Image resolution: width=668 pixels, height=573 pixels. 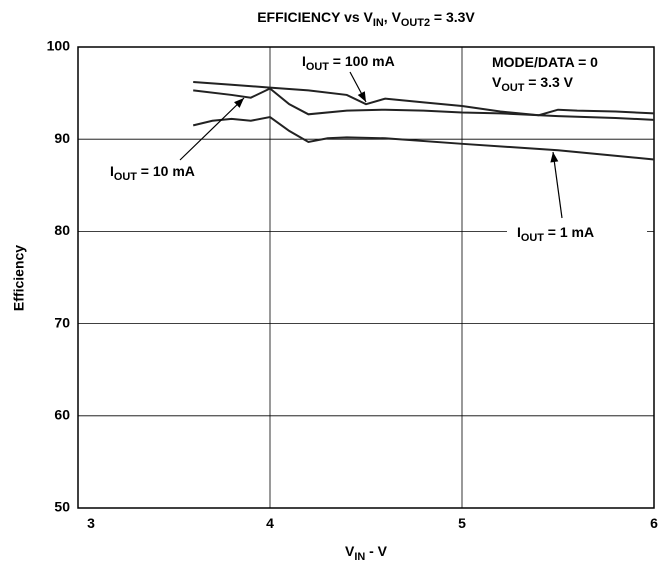 I want to click on x-tick-label: 5, so click(x=462, y=523).